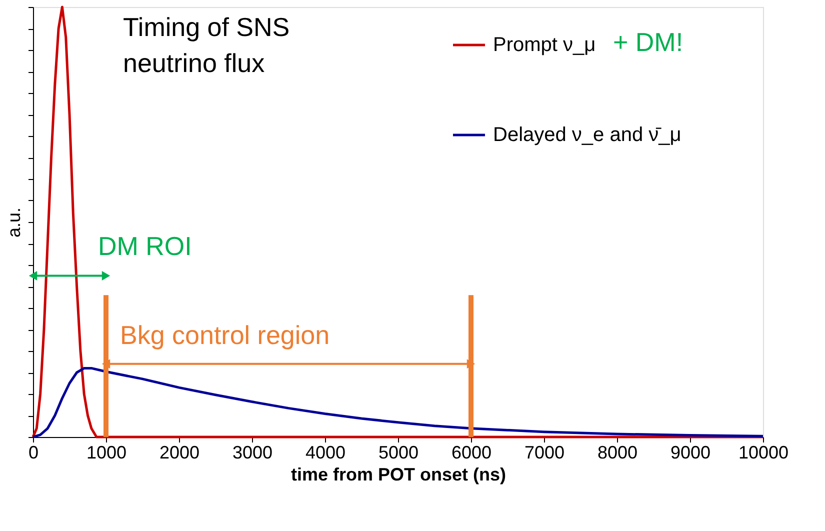 This screenshot has width=825, height=531. What do you see at coordinates (544, 45) in the screenshot?
I see `legend-label: Prompt ν_μ` at bounding box center [544, 45].